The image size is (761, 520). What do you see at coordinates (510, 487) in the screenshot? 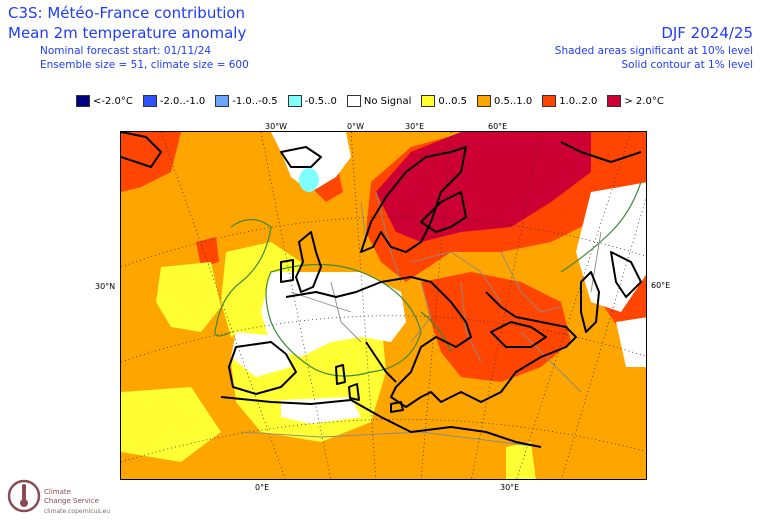
I see `lon-label-bottom: 30°E` at bounding box center [510, 487].